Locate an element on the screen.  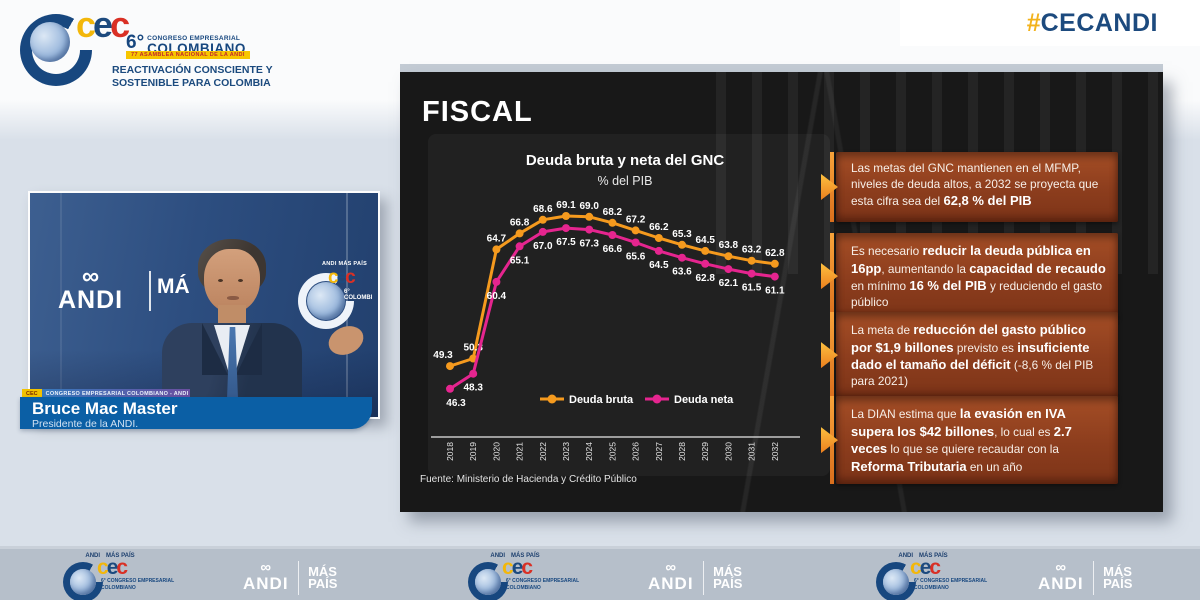
speaker-video: ∞ ANDI MÁ ANDI MÁS PAÍS cec 6° COLOMBI is located at coordinates (204, 305).